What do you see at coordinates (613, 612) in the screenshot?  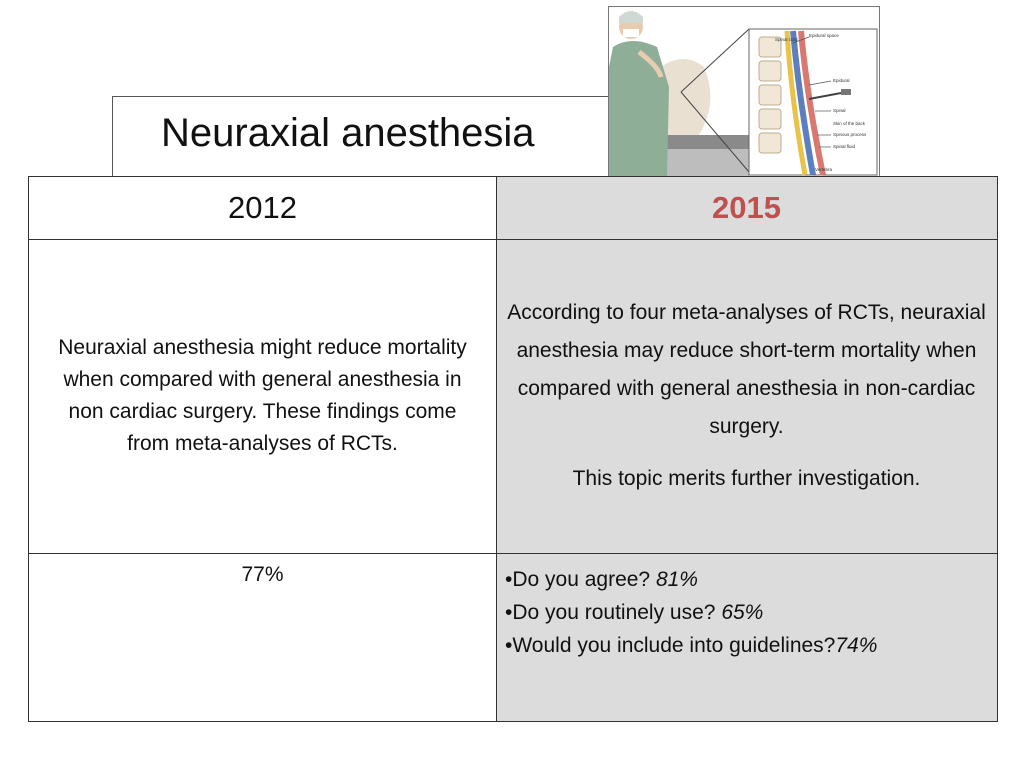 I see `survey-question: •Do you routinely use?` at bounding box center [613, 612].